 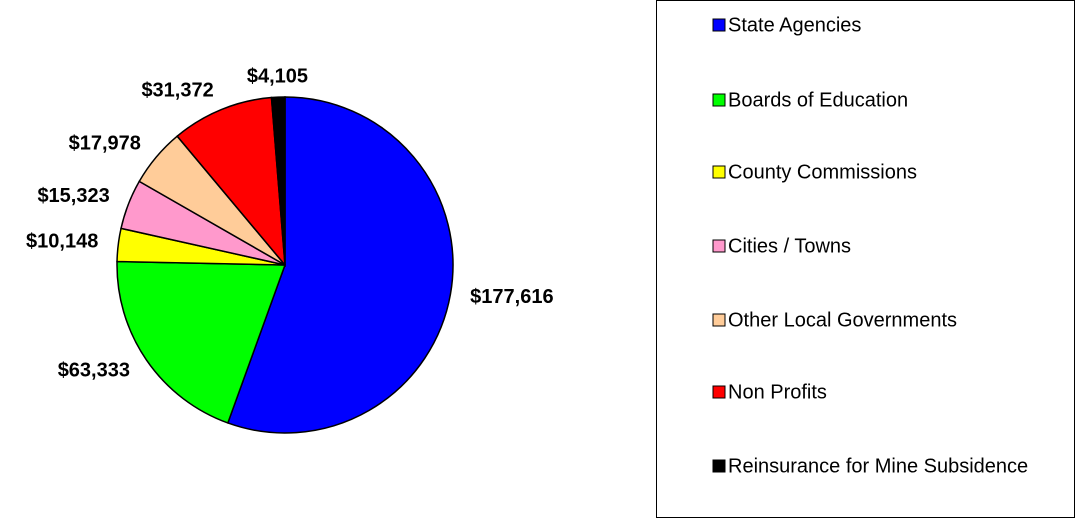 I want to click on legend-label: Non Profits, so click(x=777, y=392).